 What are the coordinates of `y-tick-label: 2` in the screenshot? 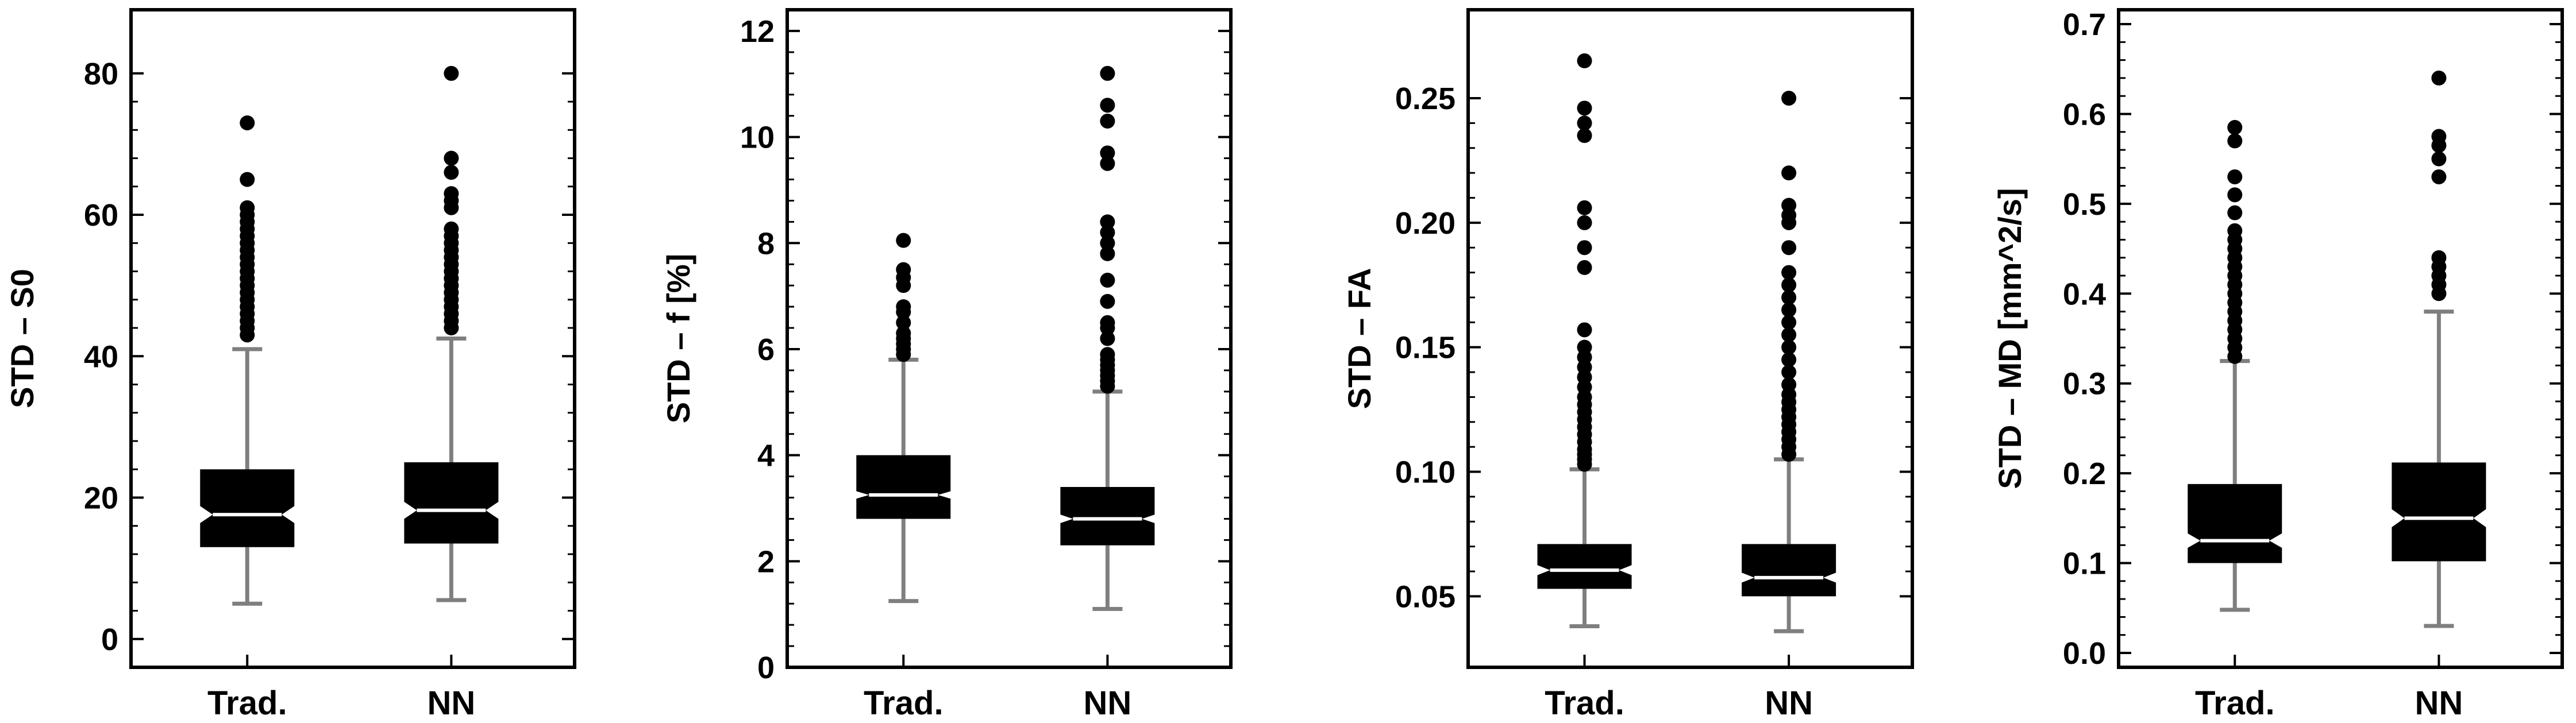 It's located at (766, 561).